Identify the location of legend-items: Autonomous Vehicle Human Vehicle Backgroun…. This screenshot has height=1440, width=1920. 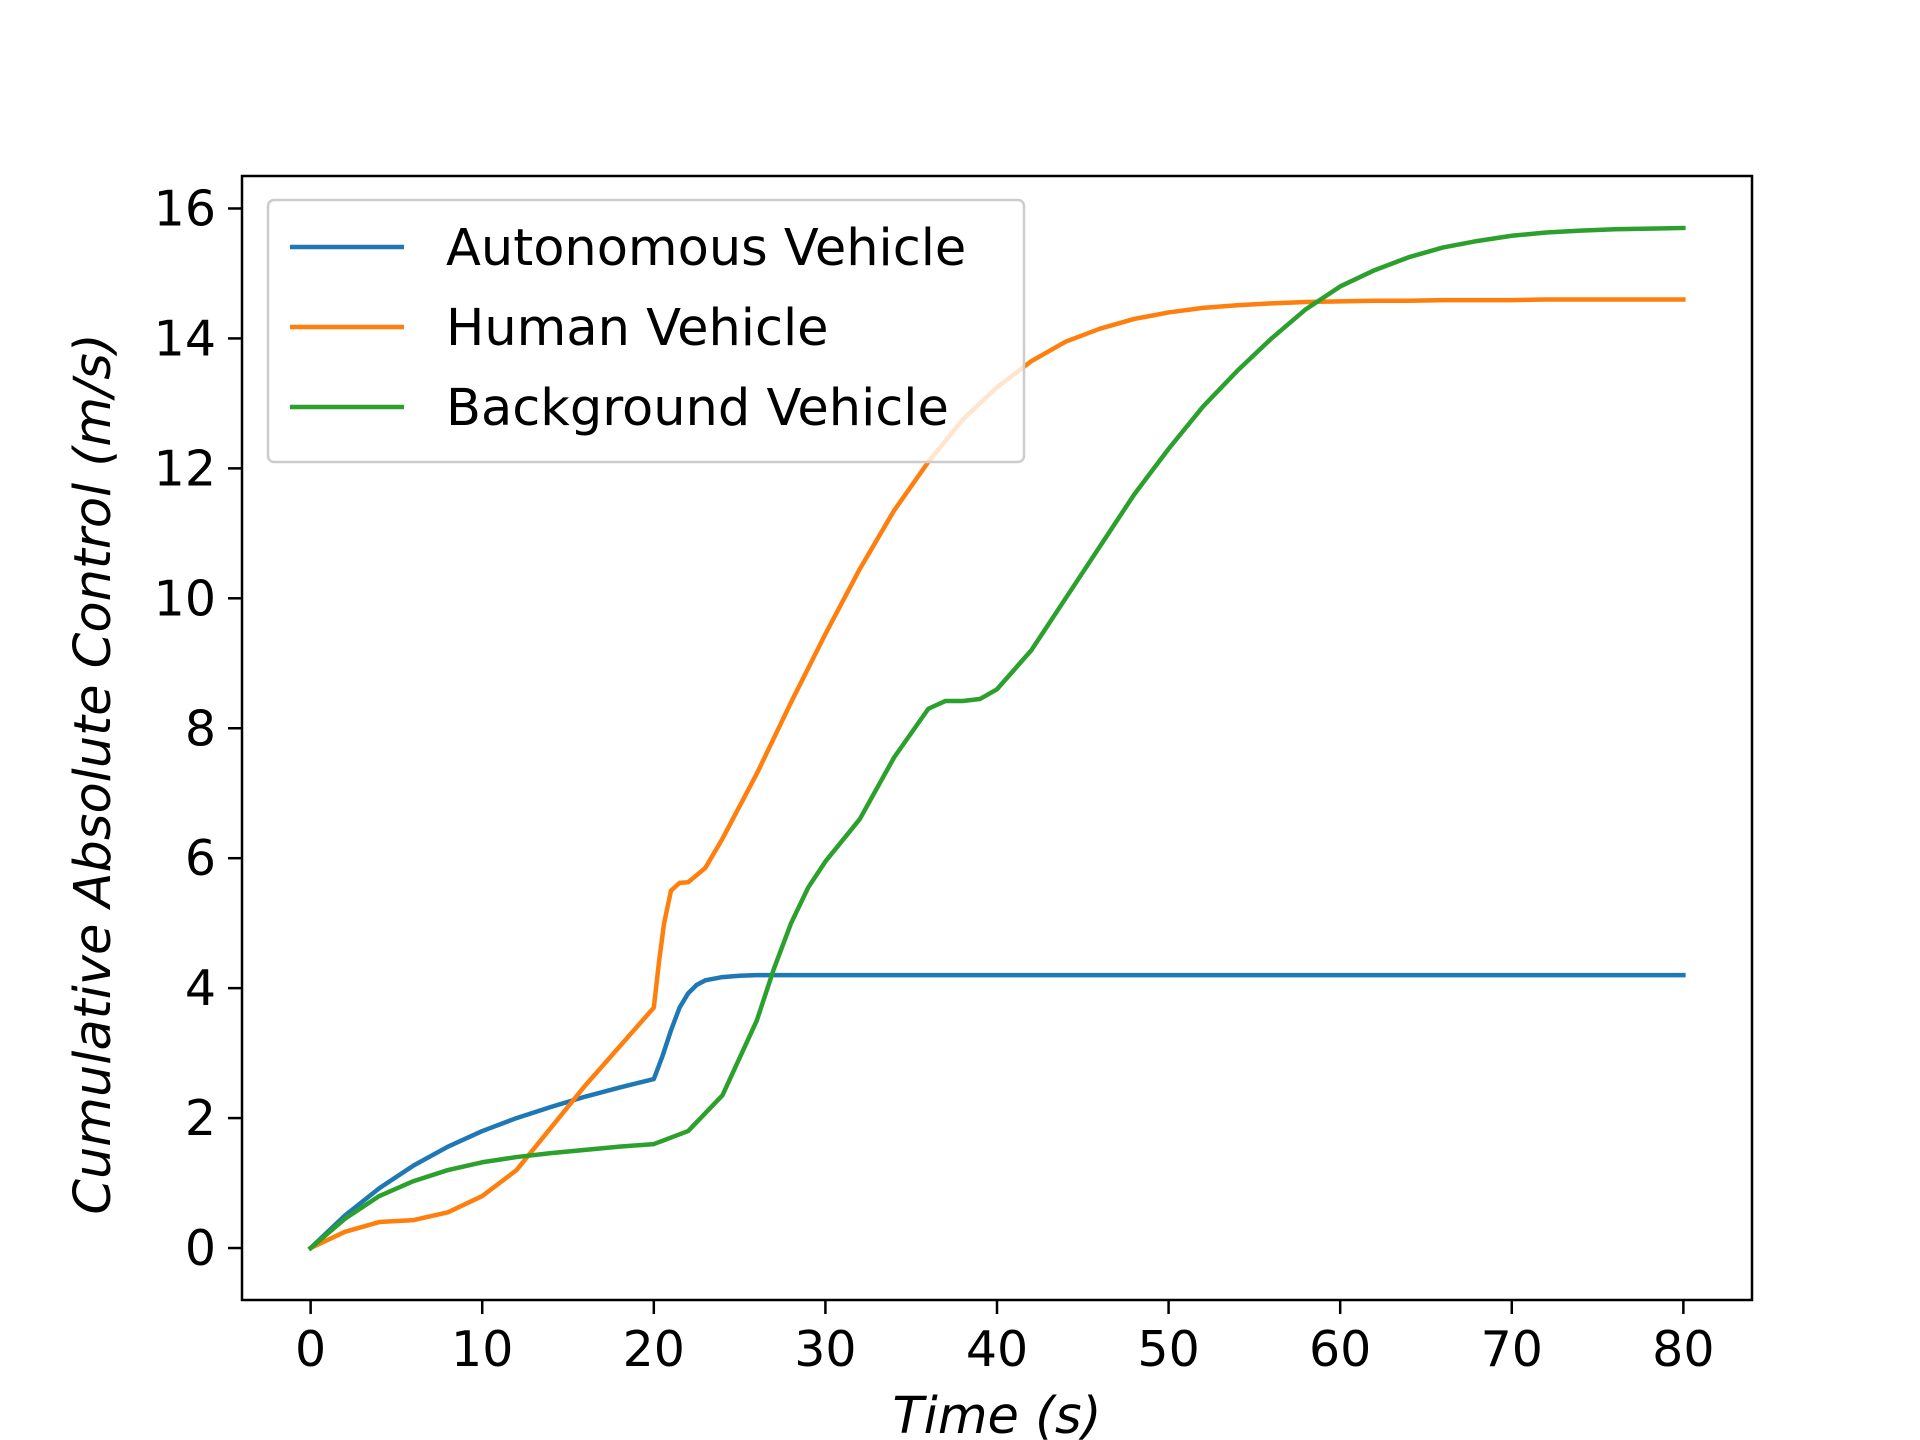
(628, 328).